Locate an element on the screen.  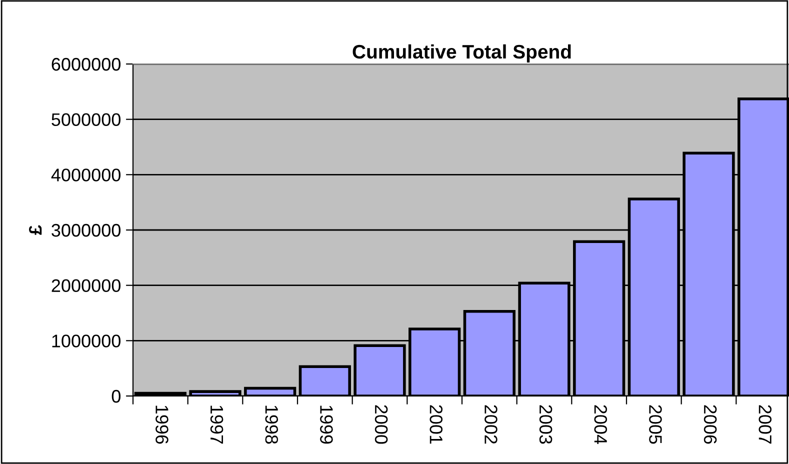
x-tick-label: 2000 is located at coordinates (381, 424).